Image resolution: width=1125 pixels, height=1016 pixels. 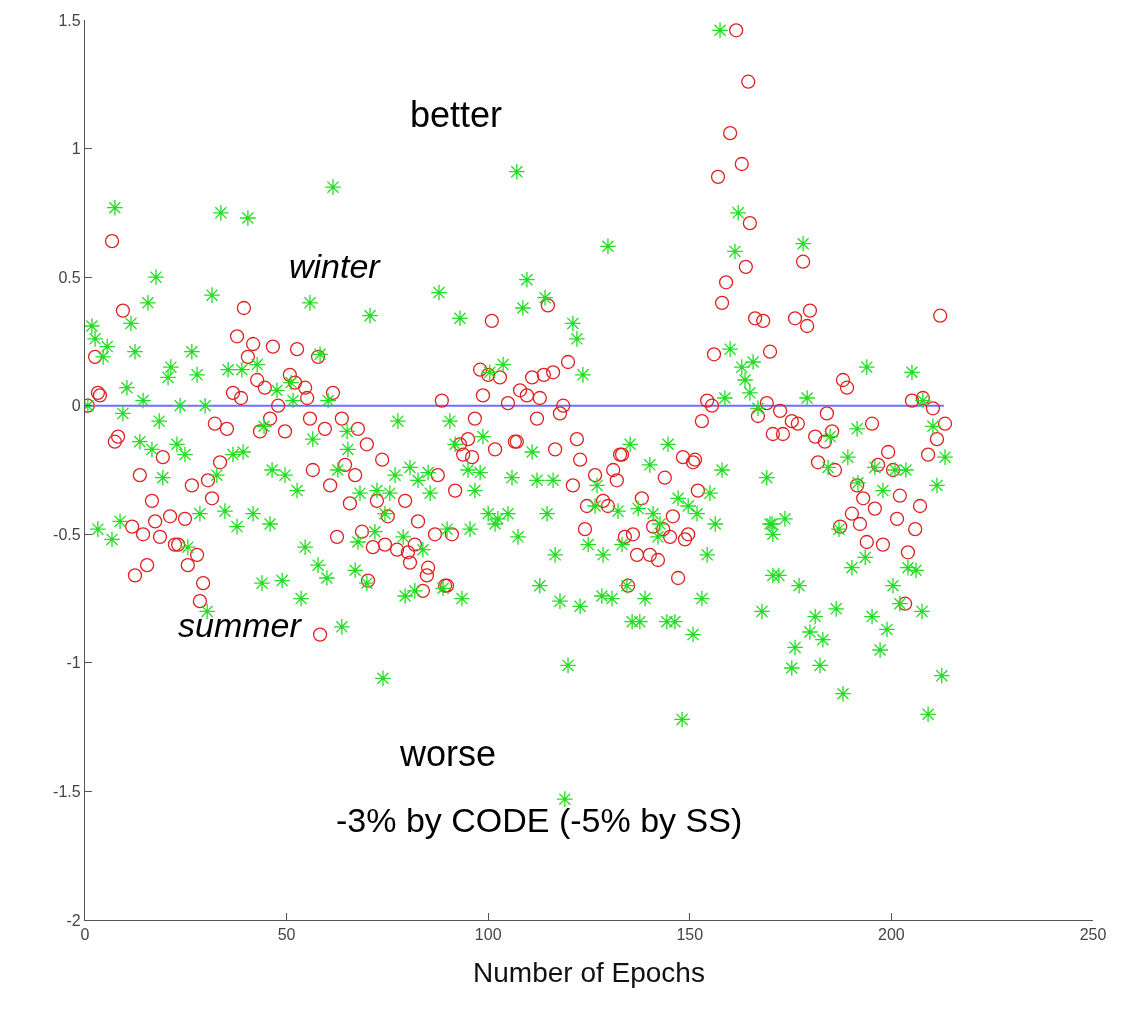 I want to click on x-axis-title: Number of Epochs, so click(x=589, y=973).